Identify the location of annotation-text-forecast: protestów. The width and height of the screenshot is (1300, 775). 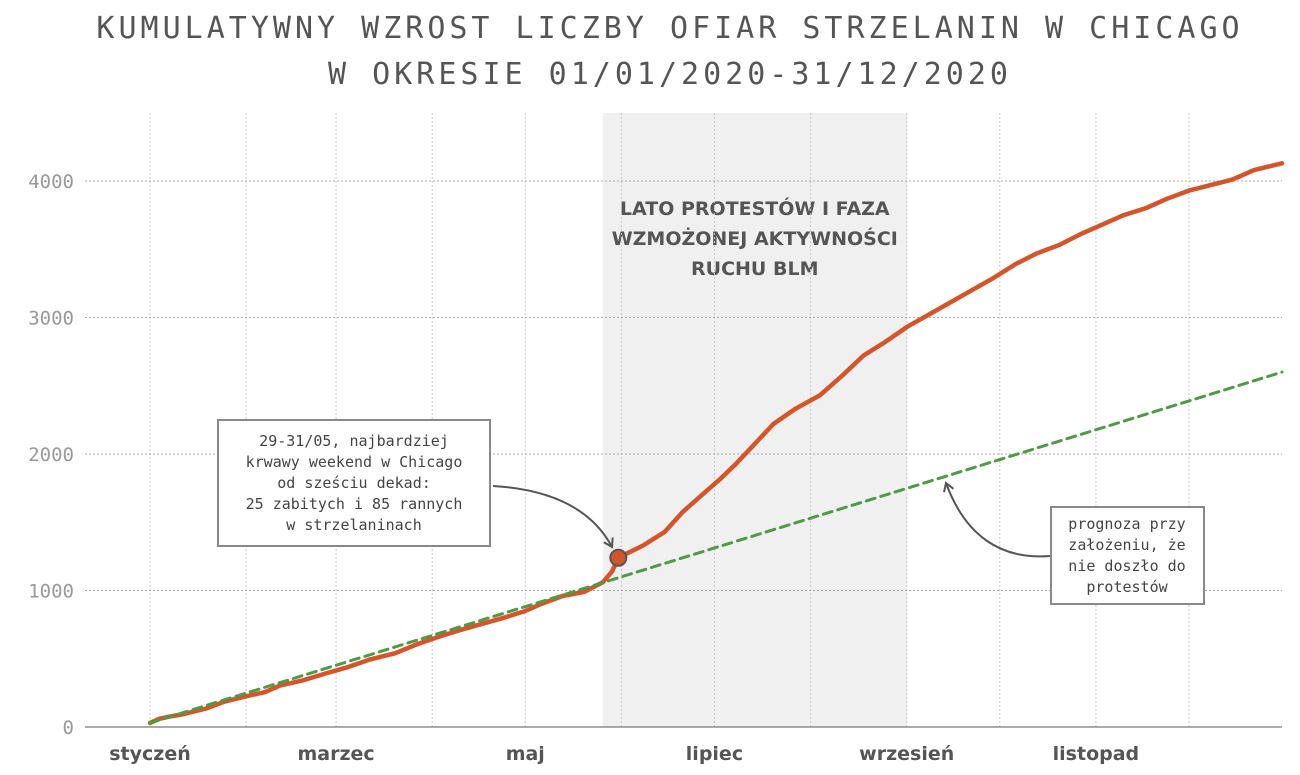
(1127, 587).